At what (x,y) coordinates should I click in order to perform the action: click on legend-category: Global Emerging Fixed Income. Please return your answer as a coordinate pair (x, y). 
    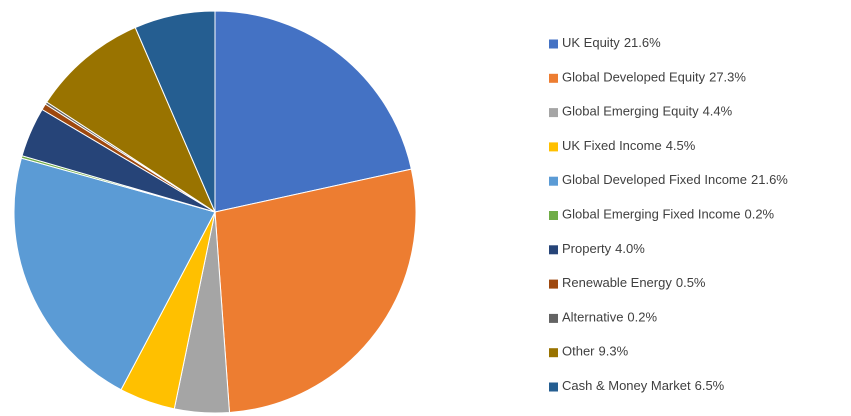
    Looking at the image, I should click on (651, 214).